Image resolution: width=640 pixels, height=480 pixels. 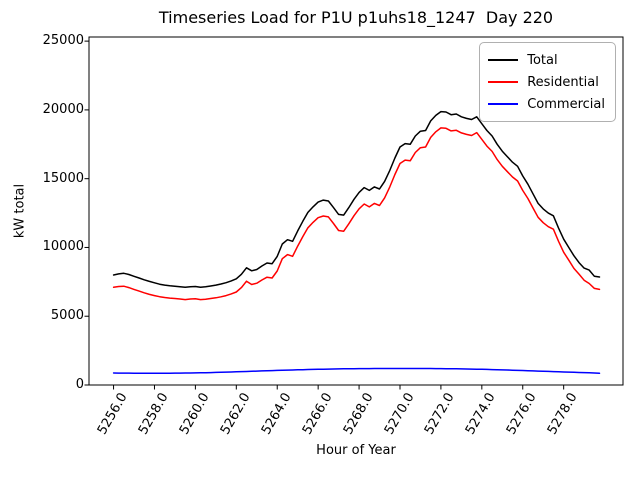 I want to click on series-line-commercial, so click(x=356, y=371).